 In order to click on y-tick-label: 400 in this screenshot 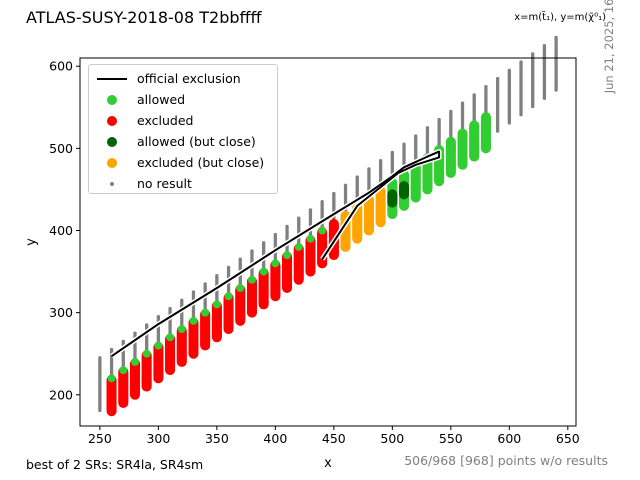, I will do `click(61, 230)`.